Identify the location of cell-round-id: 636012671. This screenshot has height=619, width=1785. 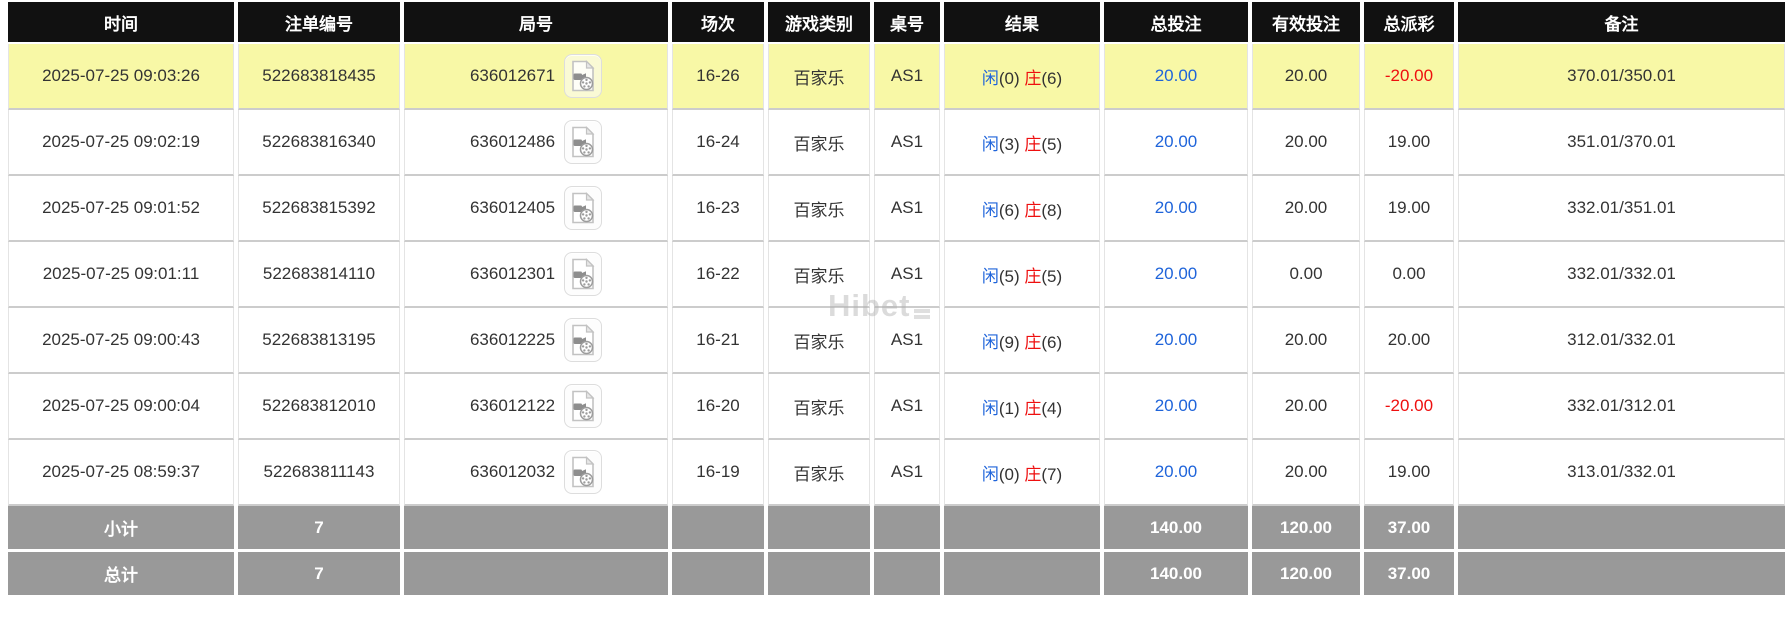
(536, 77).